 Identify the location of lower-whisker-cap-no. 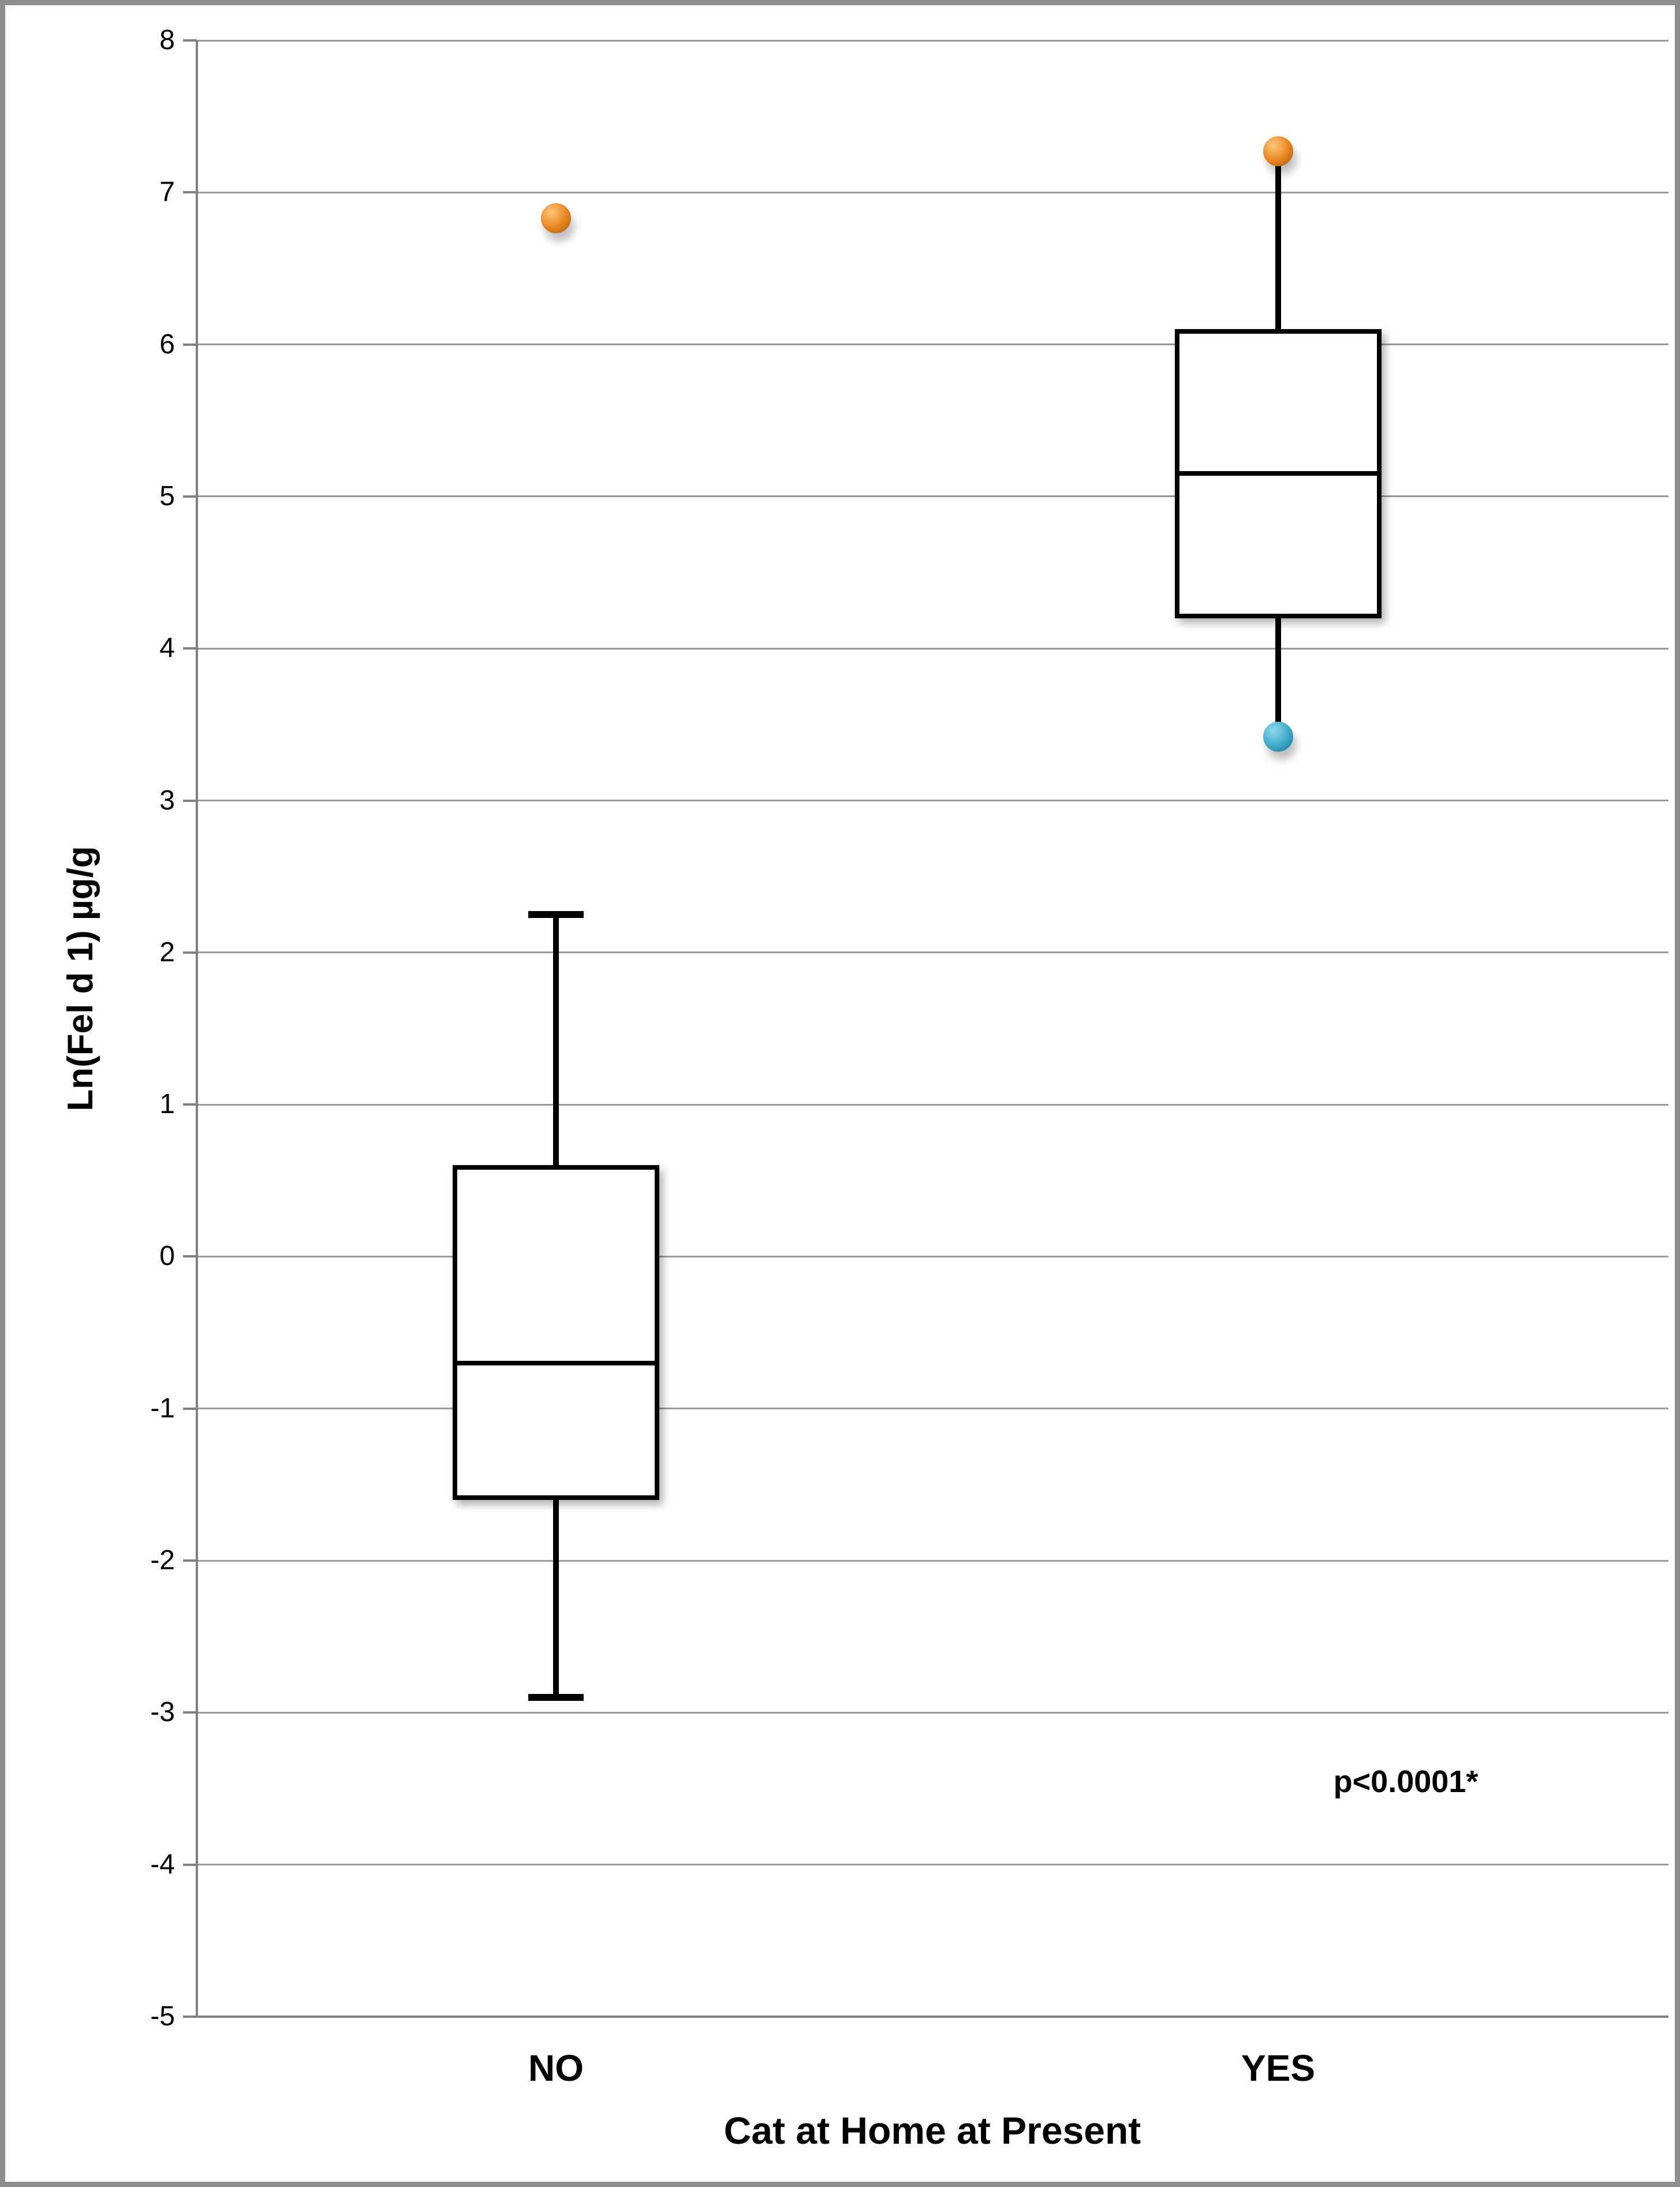
(556, 1698).